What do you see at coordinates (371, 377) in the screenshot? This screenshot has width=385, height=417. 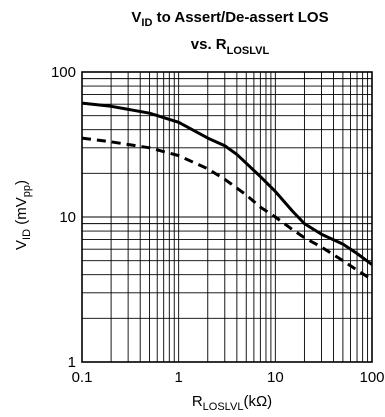 I see `x-tick-label: 100` at bounding box center [371, 377].